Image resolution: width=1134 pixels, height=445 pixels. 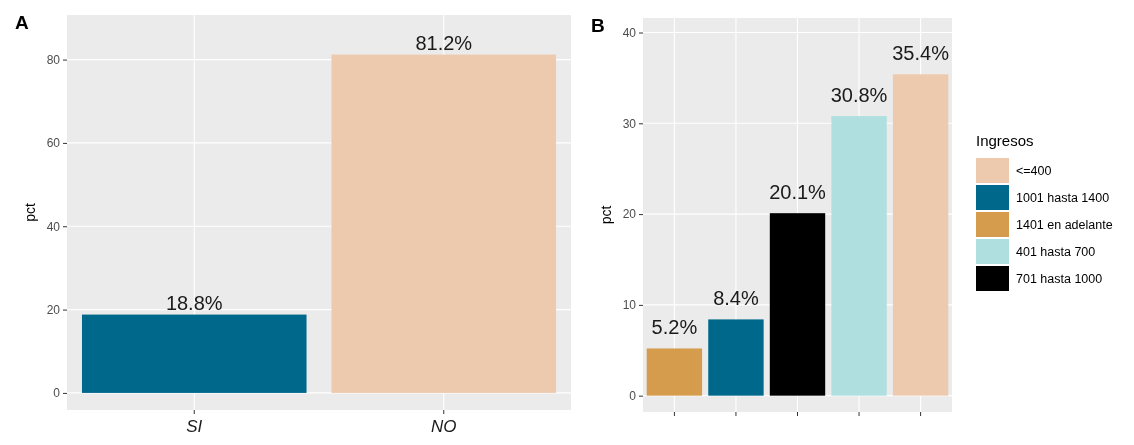 I want to click on x-tick-label: NO, so click(x=444, y=427).